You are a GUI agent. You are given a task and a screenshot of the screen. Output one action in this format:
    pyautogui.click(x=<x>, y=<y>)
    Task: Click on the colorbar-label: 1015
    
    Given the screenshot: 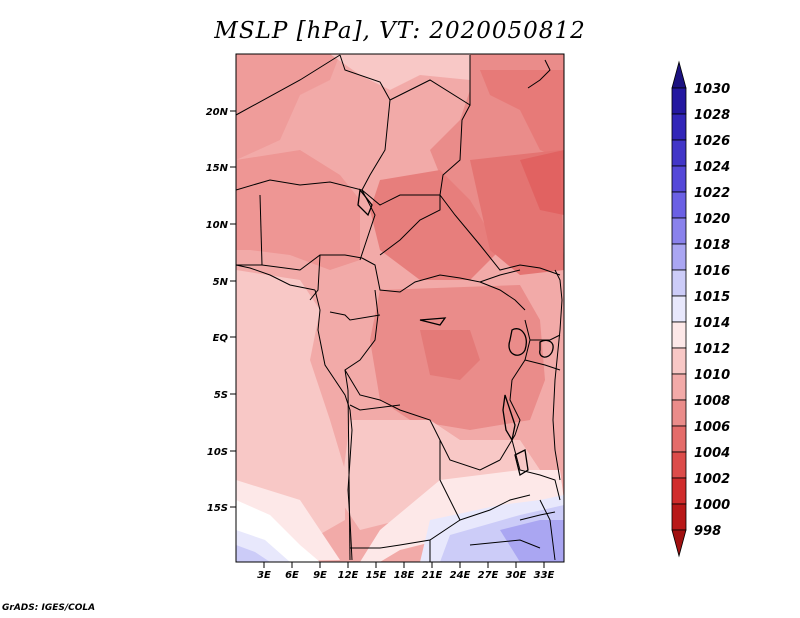 What is the action you would take?
    pyautogui.click(x=712, y=297)
    